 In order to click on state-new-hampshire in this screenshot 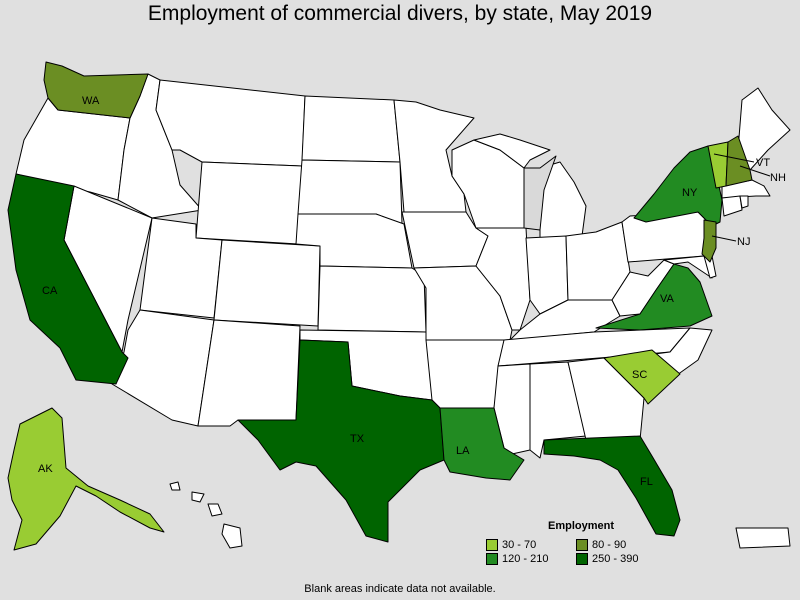, I will do `click(739, 161)`.